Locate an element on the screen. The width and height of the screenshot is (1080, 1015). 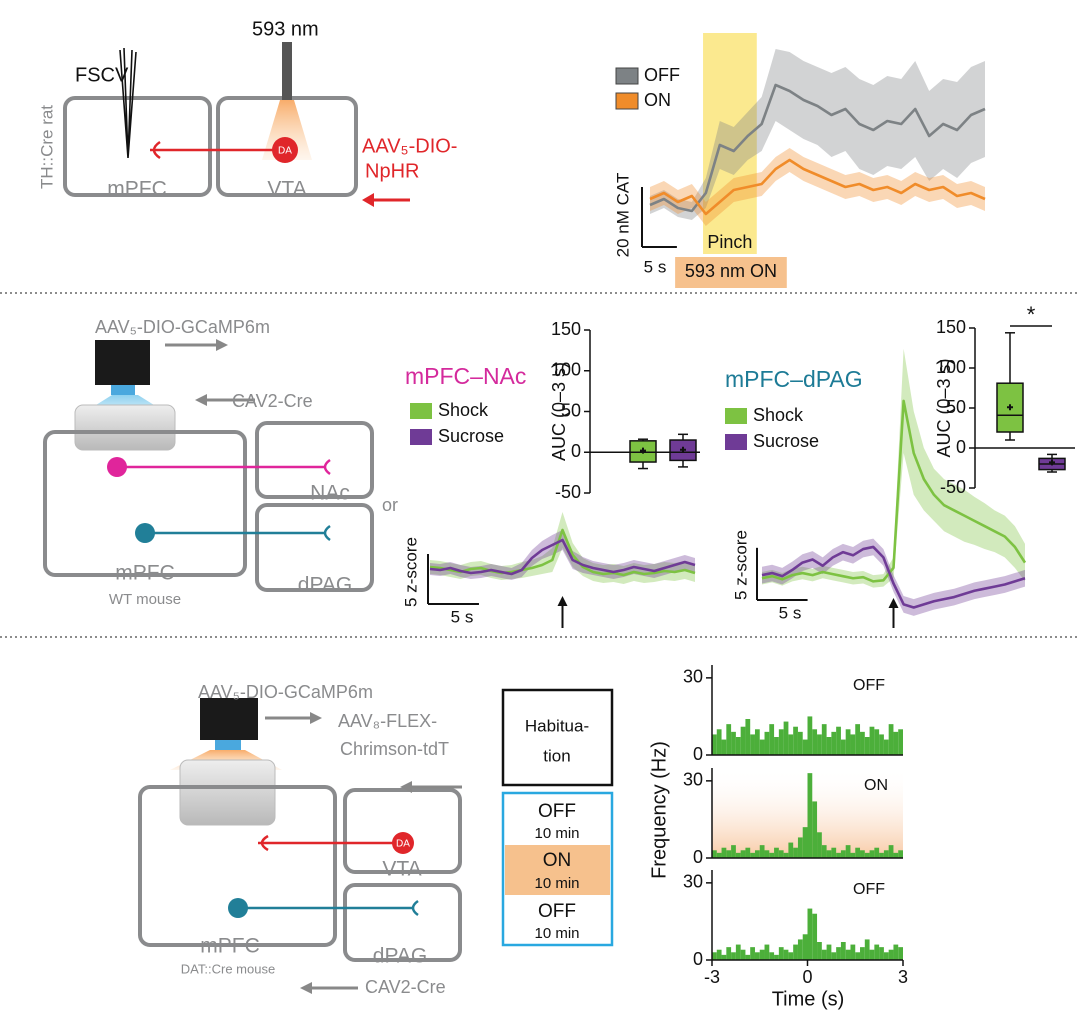
legend-label: ON is located at coordinates (657, 100).